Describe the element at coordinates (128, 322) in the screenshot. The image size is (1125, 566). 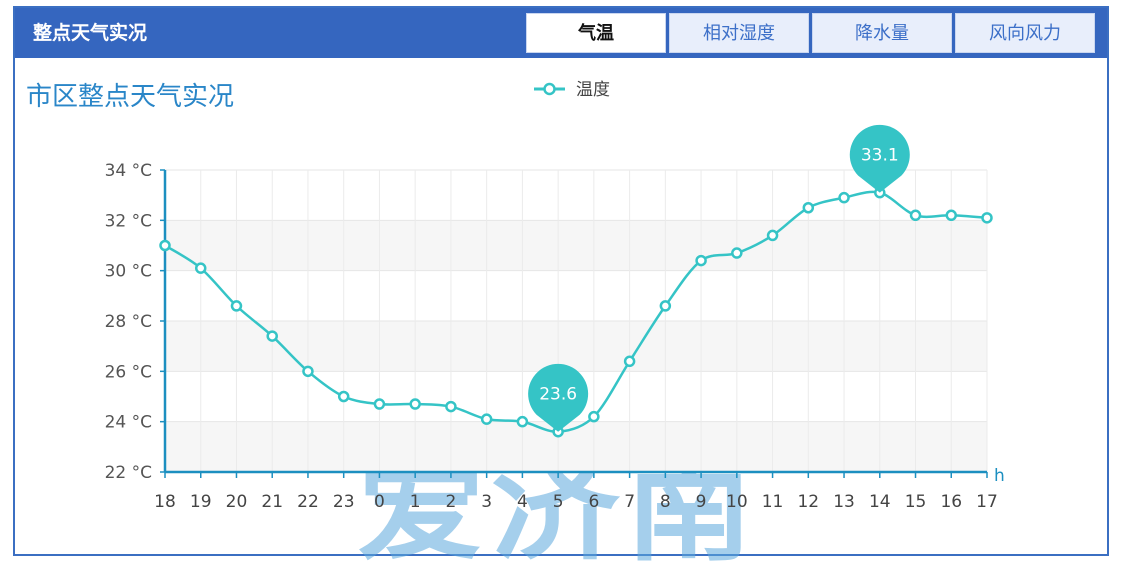
I see `y-tick-label: 28 °C` at that location.